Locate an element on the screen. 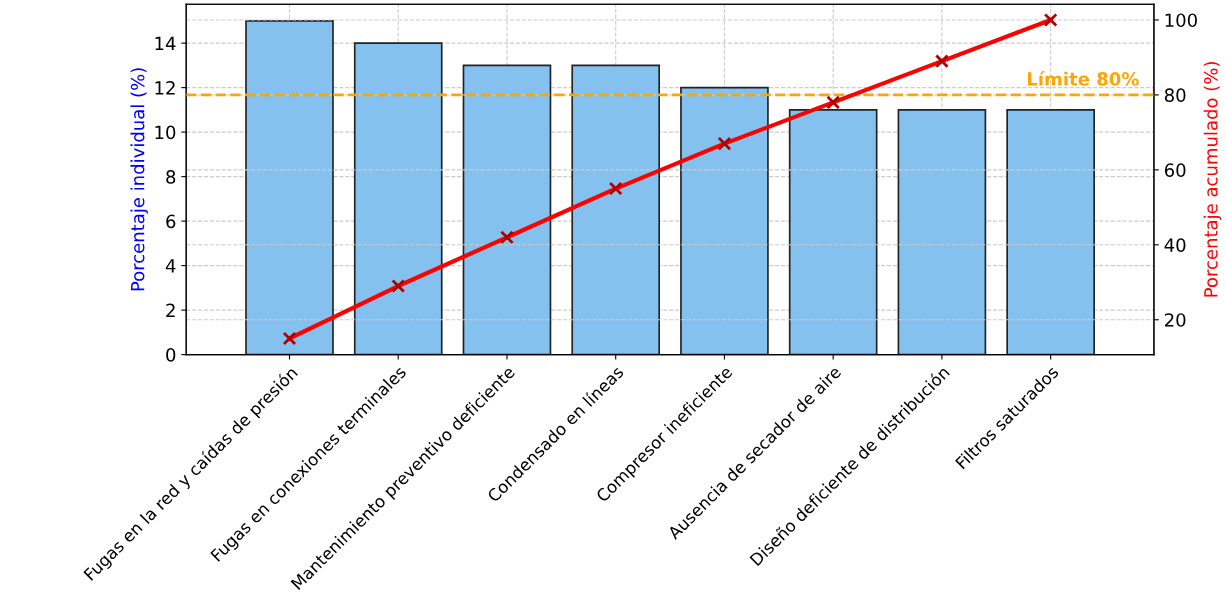 Image resolution: width=1225 pixels, height=599 pixels. y-tick-label: 4 is located at coordinates (170, 266).